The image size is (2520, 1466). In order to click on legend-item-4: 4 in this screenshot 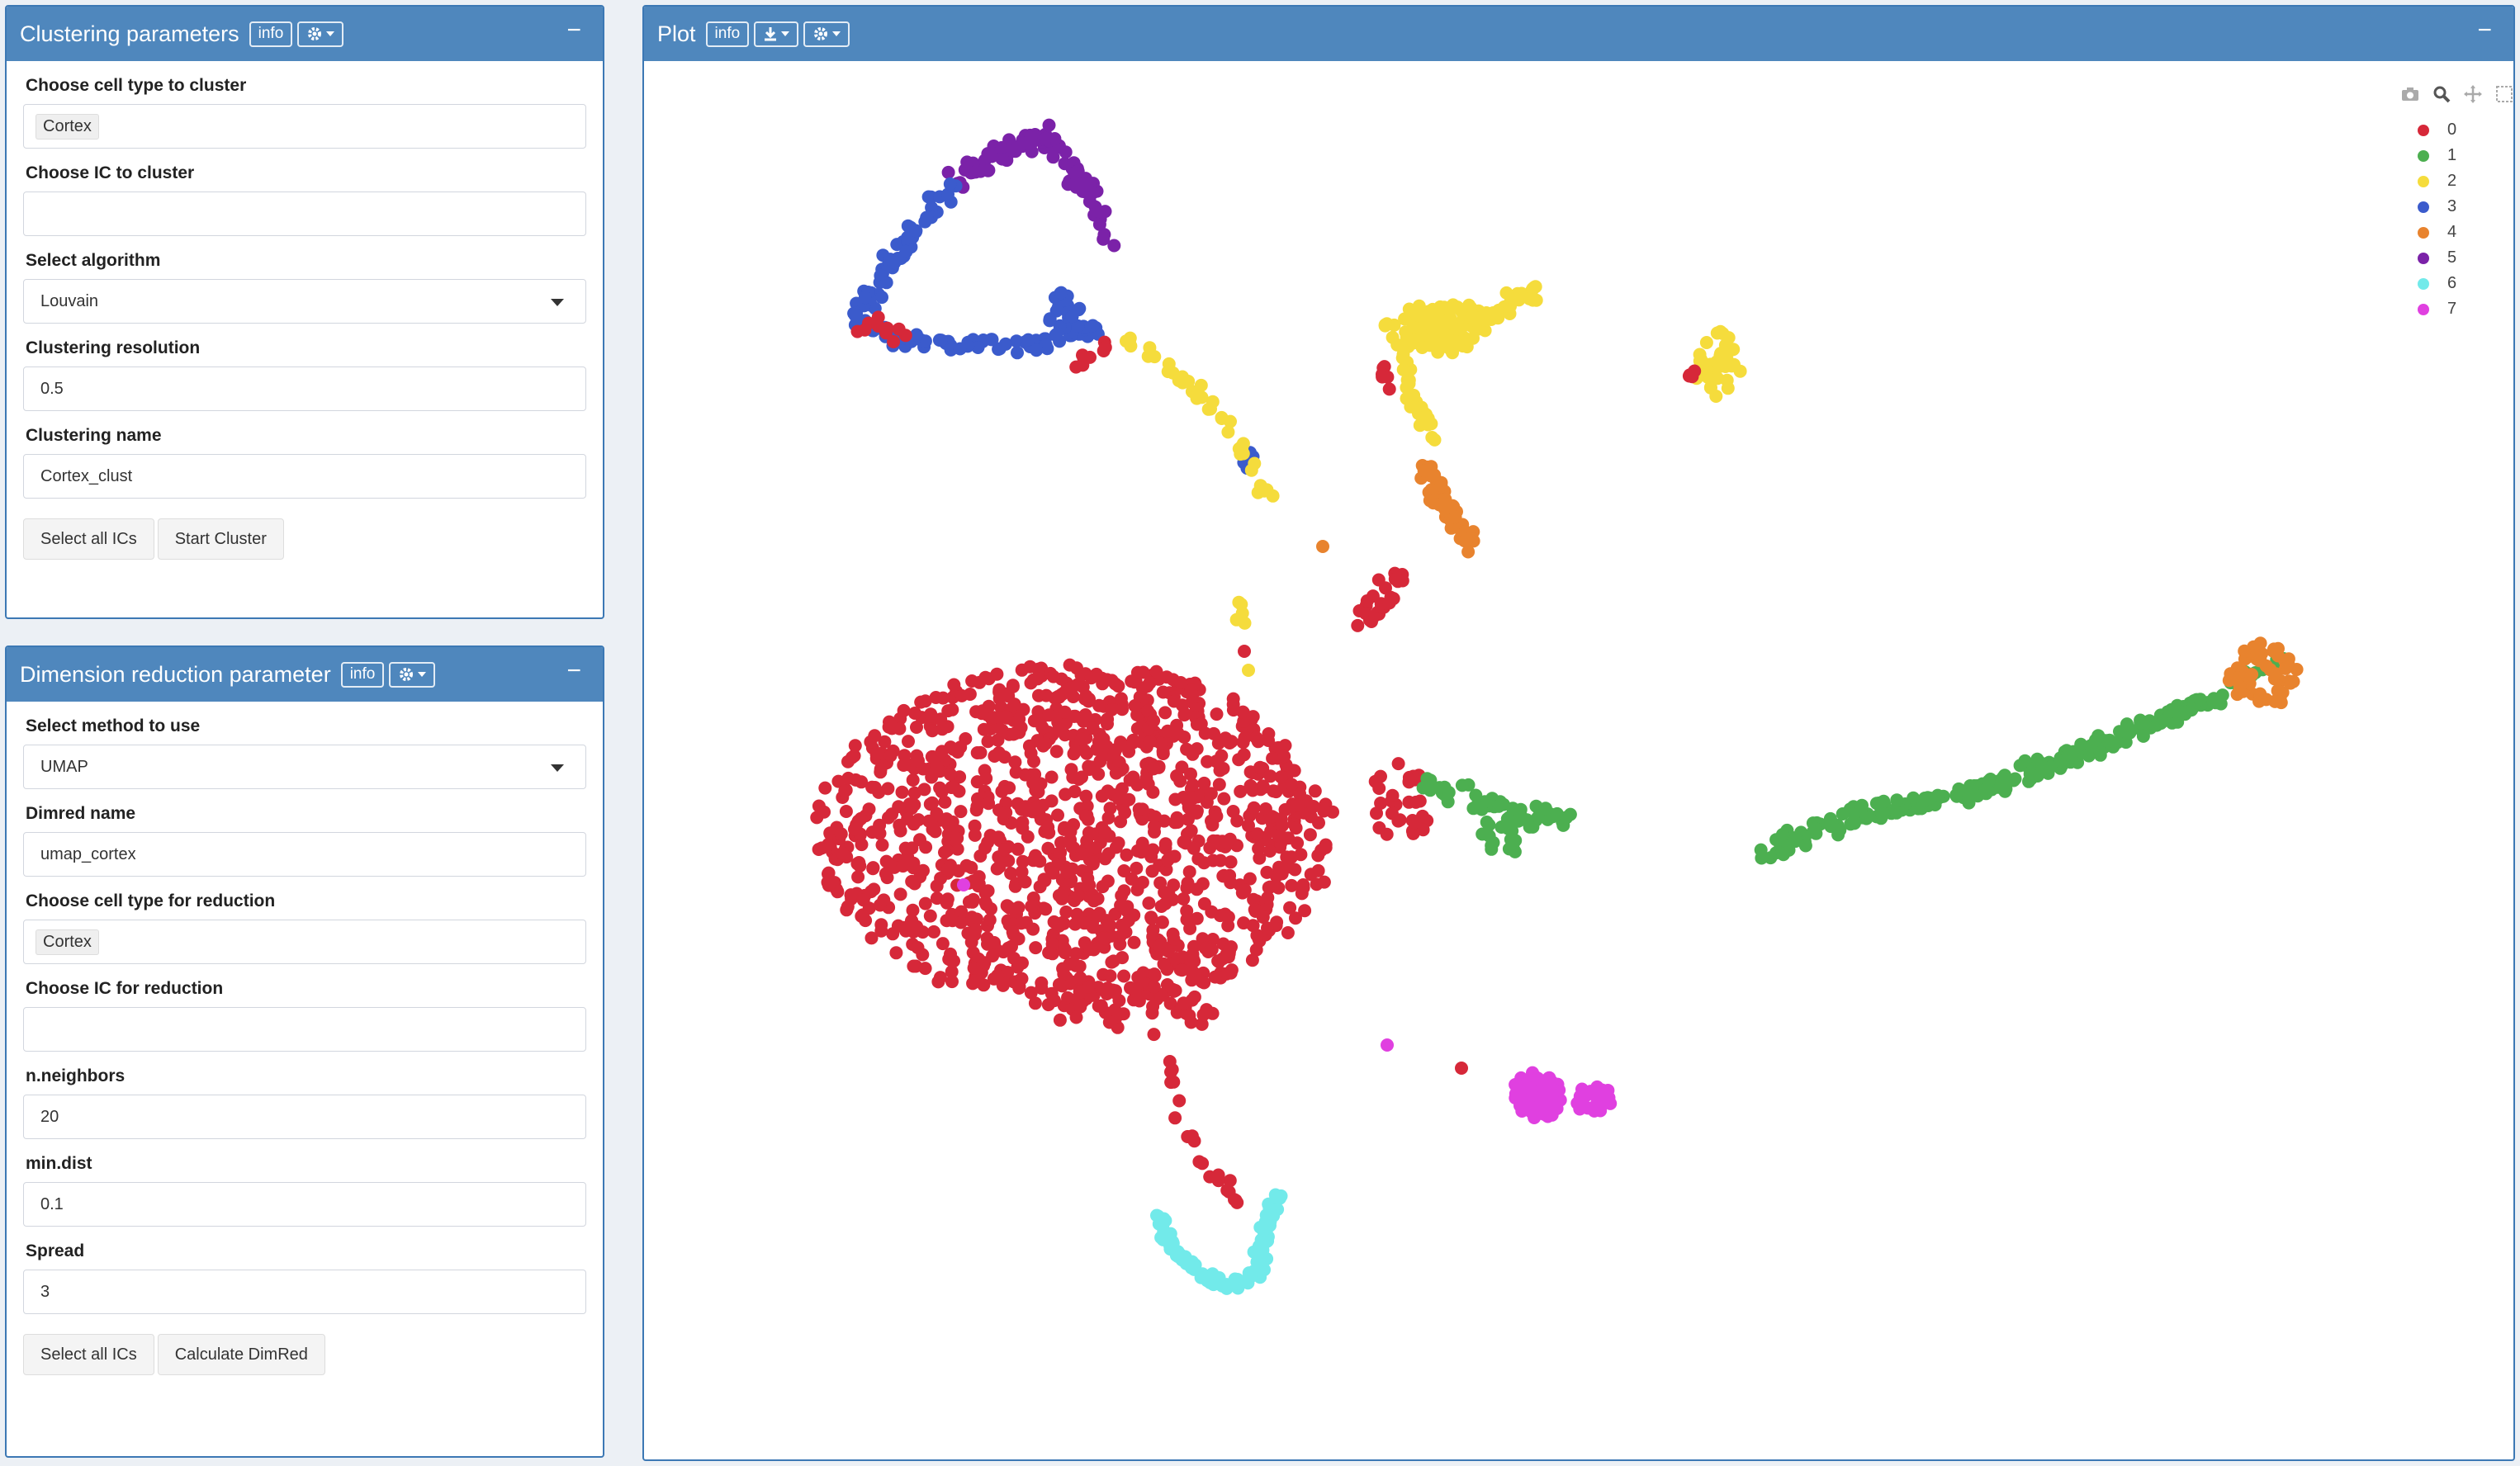, I will do `click(2437, 232)`.